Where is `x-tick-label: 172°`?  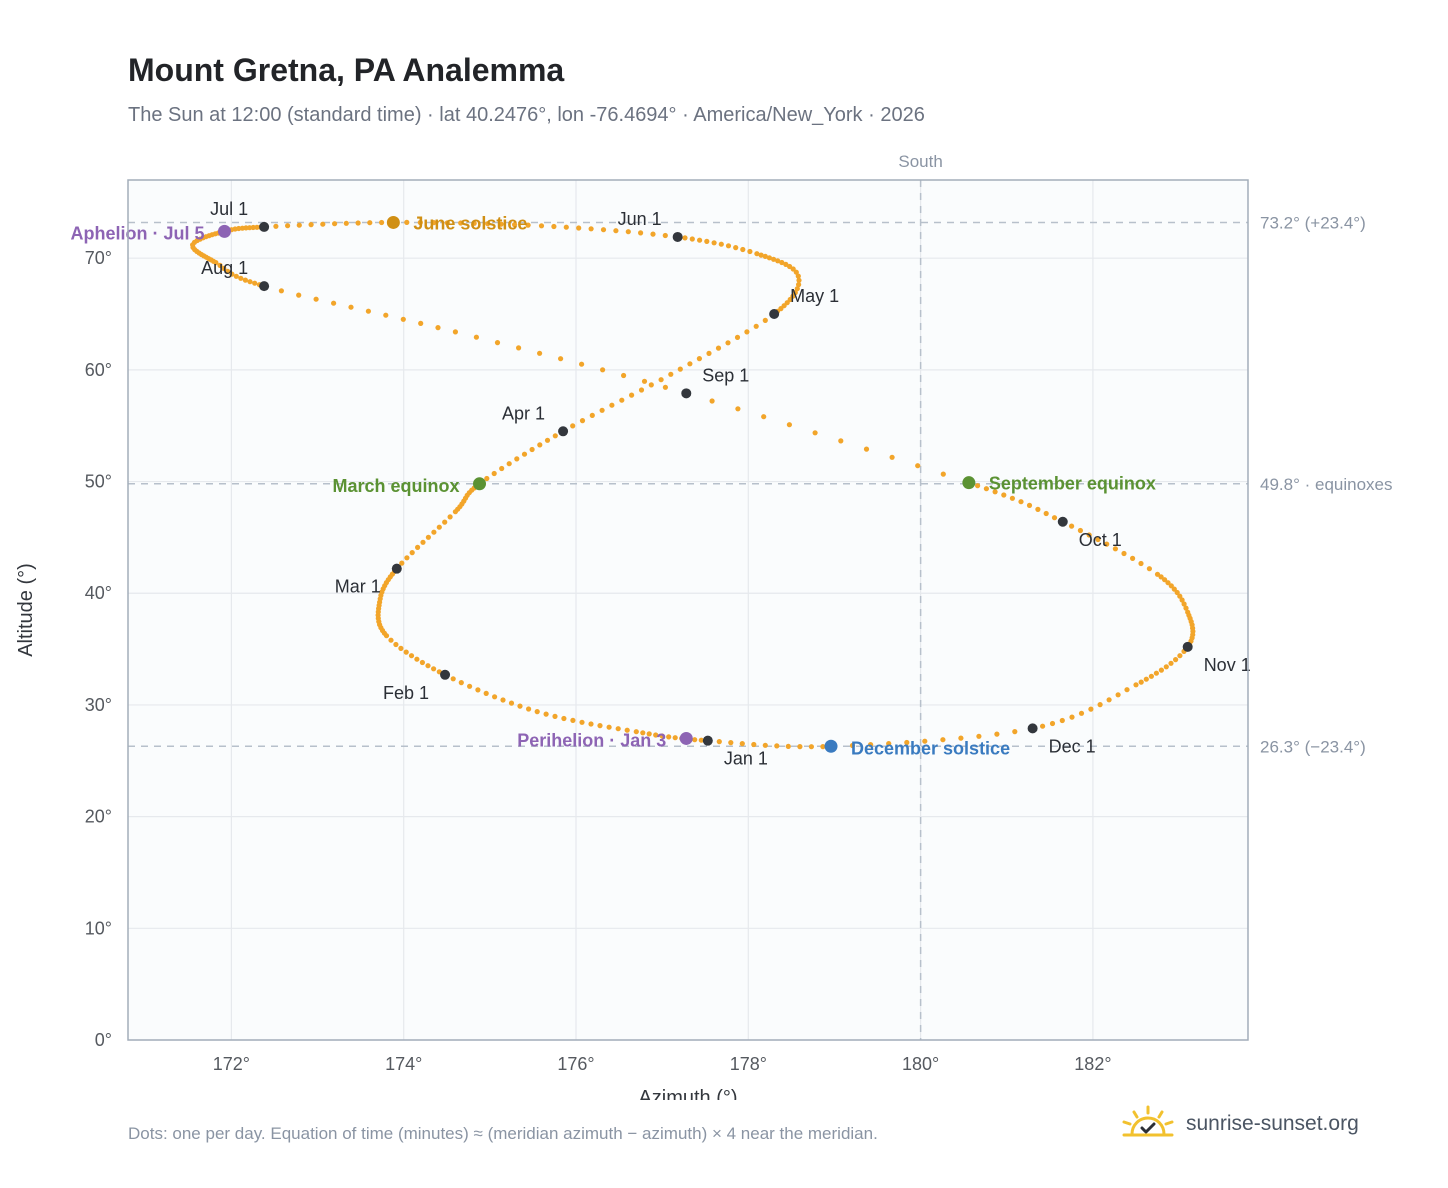 x-tick-label: 172° is located at coordinates (231, 1064).